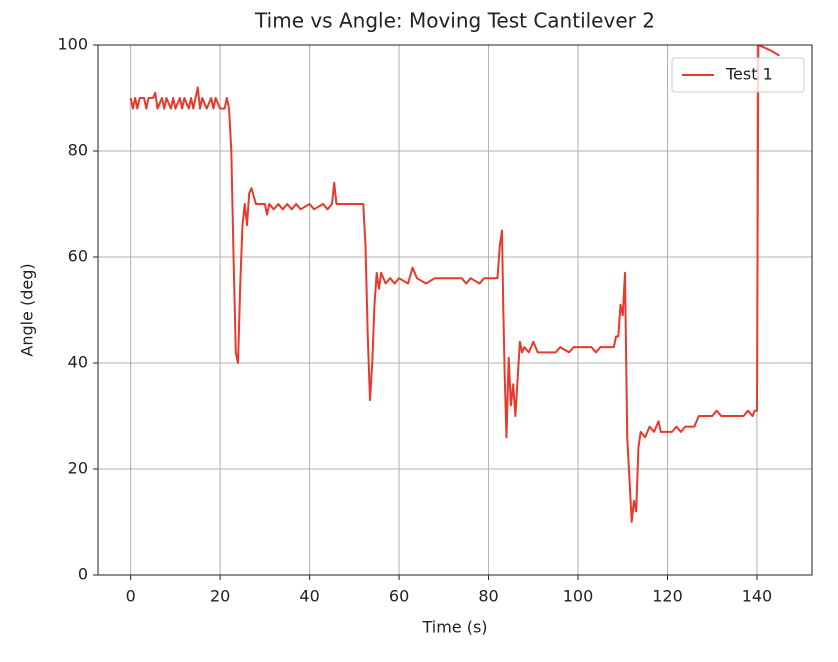  What do you see at coordinates (749, 74) in the screenshot?
I see `legend-label: Test 1` at bounding box center [749, 74].